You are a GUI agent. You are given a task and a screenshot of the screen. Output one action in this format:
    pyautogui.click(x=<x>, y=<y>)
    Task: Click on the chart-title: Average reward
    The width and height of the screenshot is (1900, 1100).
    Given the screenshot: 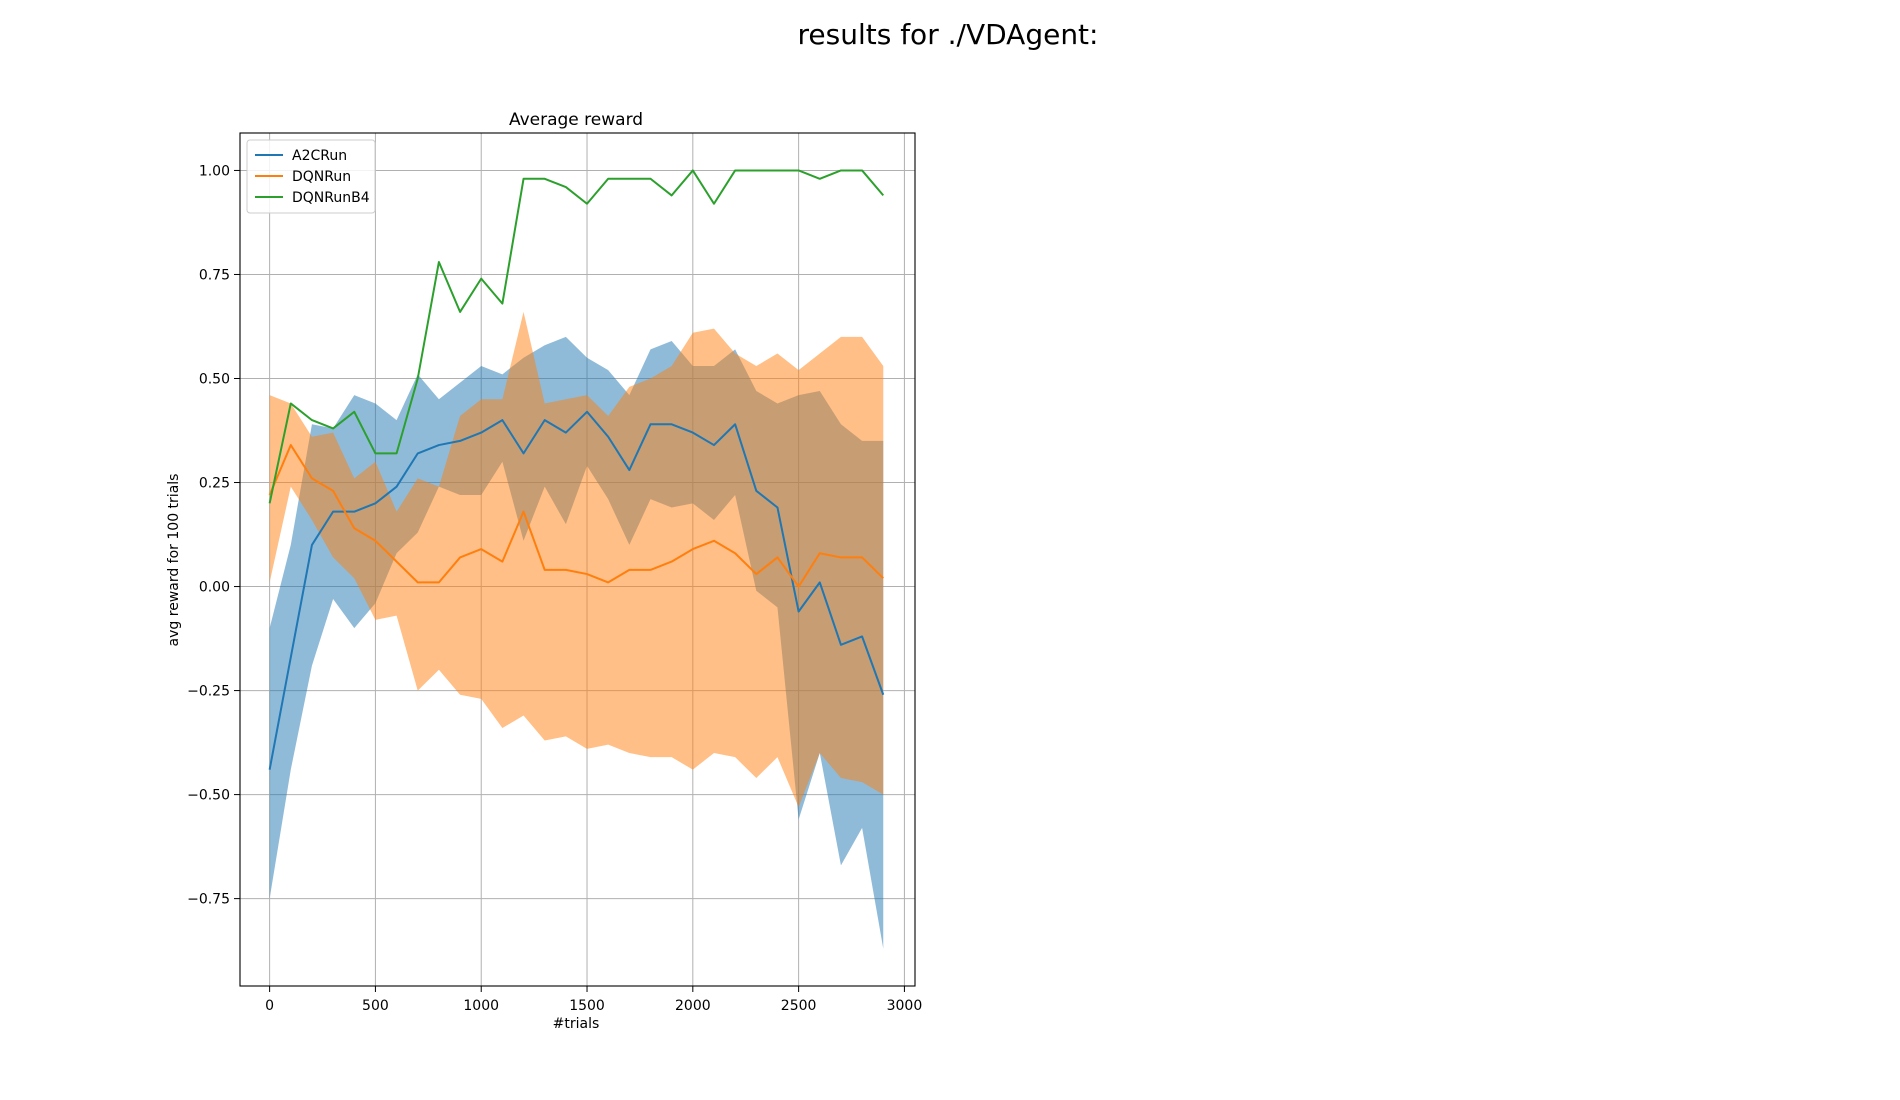 What is the action you would take?
    pyautogui.click(x=576, y=120)
    